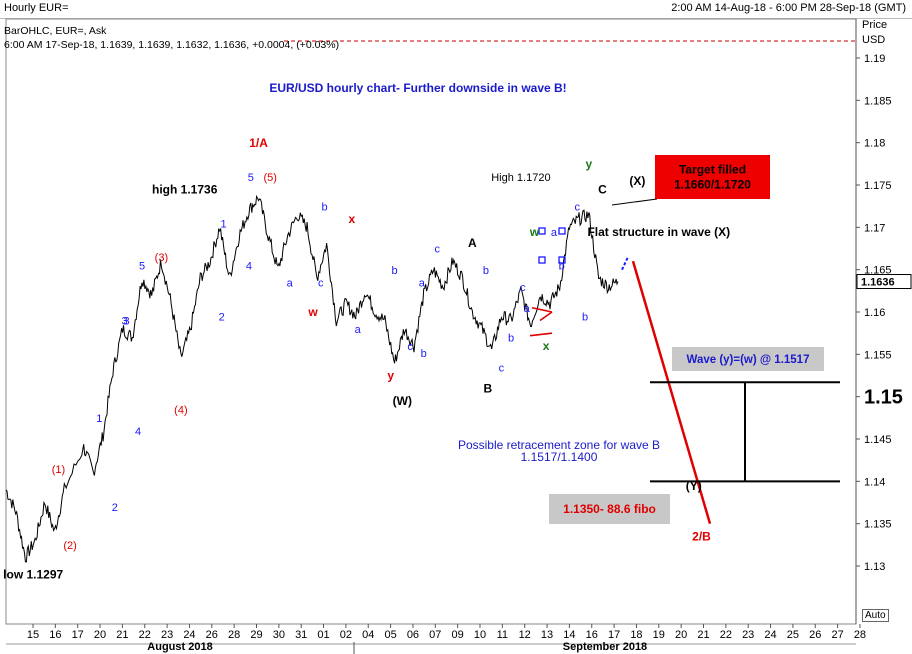  Describe the element at coordinates (559, 445) in the screenshot. I see `annotation-box-text: Possible retracement zone for wave B` at that location.